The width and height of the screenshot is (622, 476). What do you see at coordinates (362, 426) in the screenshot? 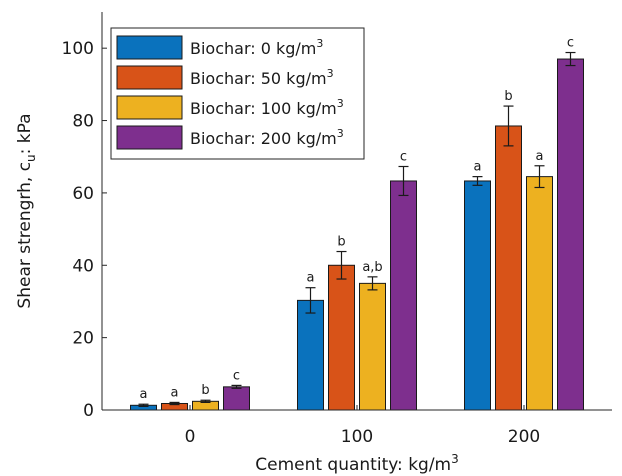
I see `x-axis-tick-labels: 0 100 200` at bounding box center [362, 426].